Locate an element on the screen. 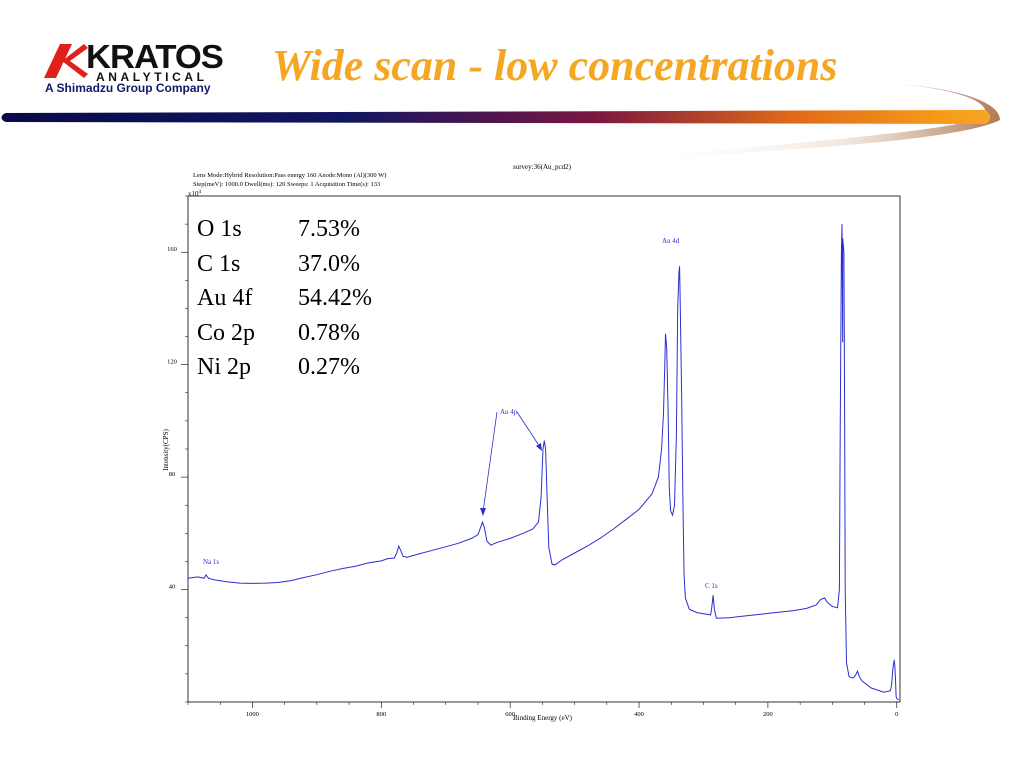 This screenshot has width=1024, height=768. composition-row: Au 4f 54.42% is located at coordinates (284, 298).